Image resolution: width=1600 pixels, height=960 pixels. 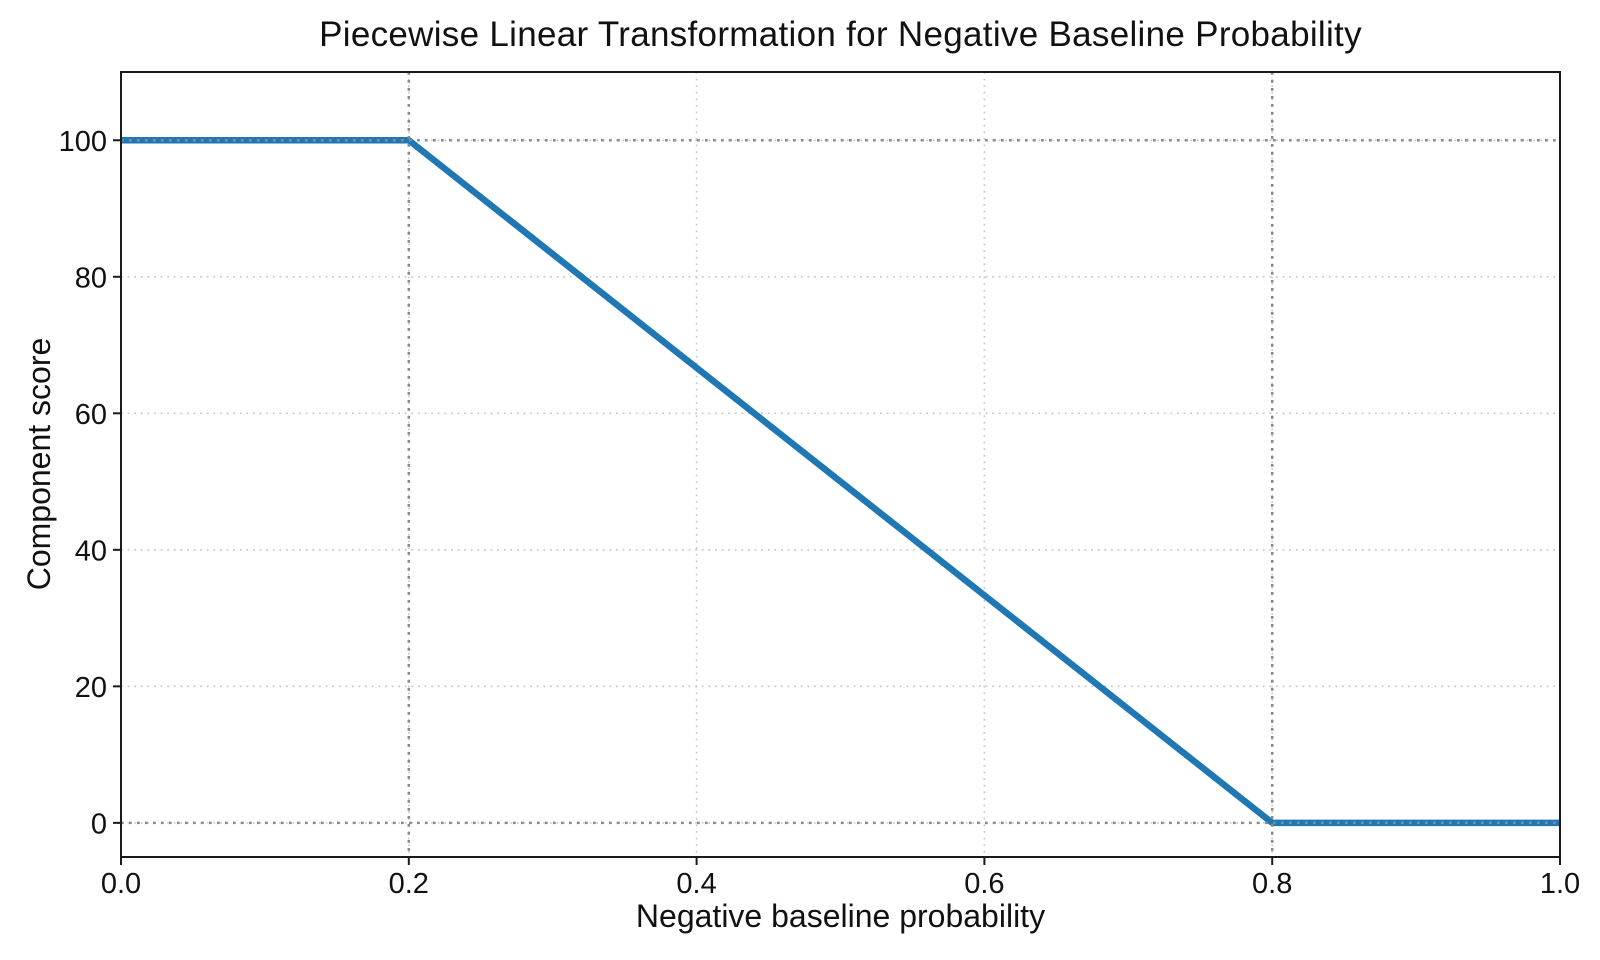 I want to click on x-tick-label: 1.0, so click(x=1560, y=884).